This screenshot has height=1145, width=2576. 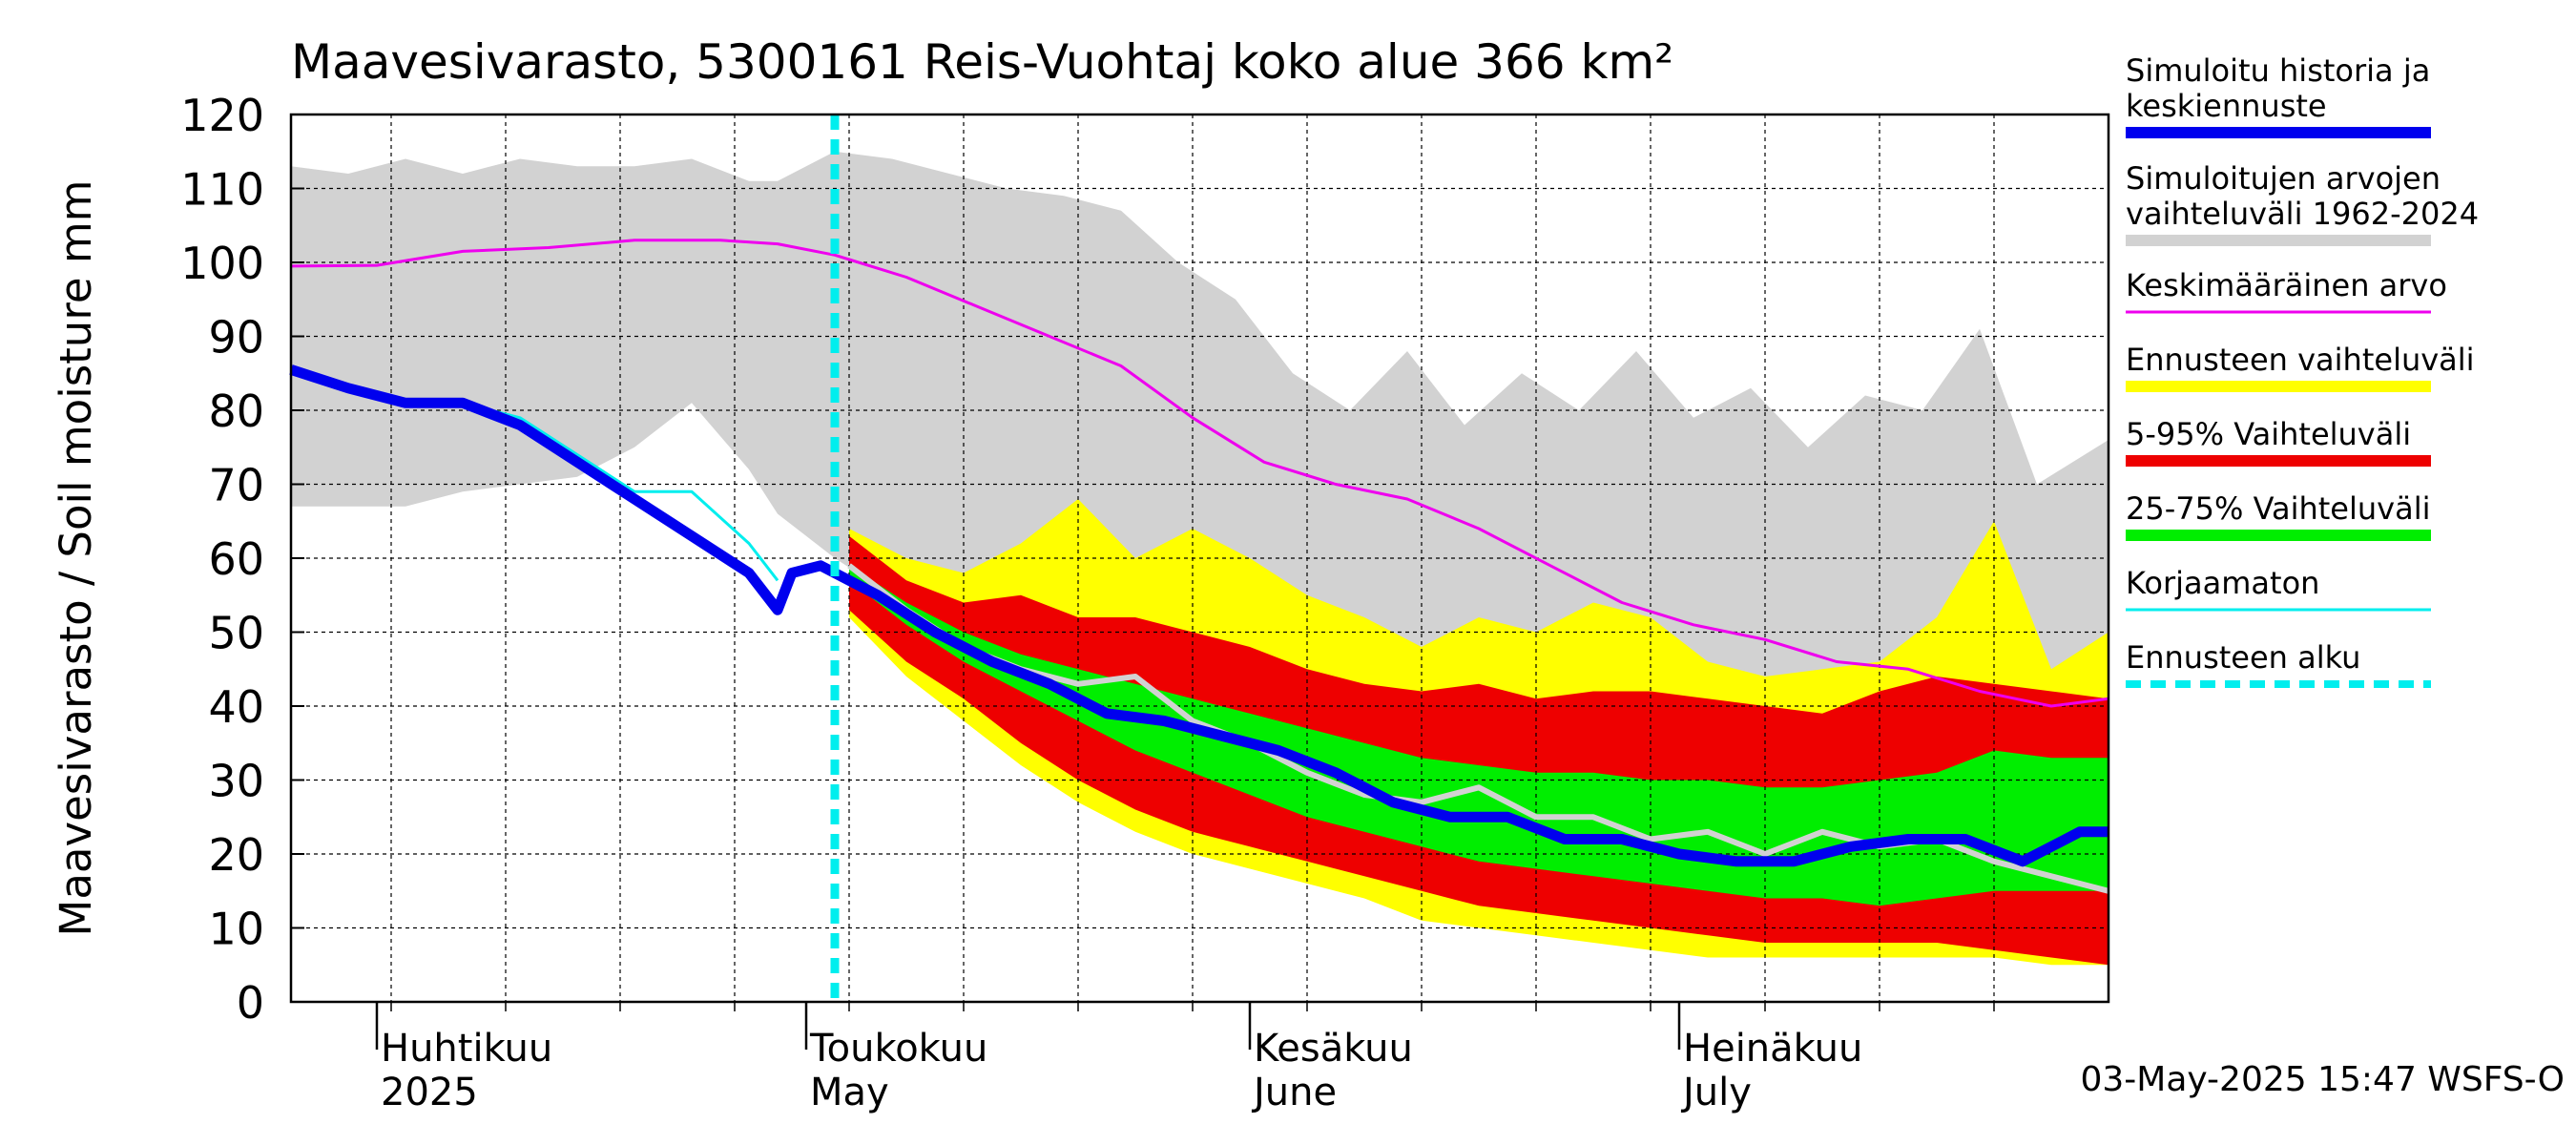 I want to click on y-tick-label: 120, so click(x=222, y=116).